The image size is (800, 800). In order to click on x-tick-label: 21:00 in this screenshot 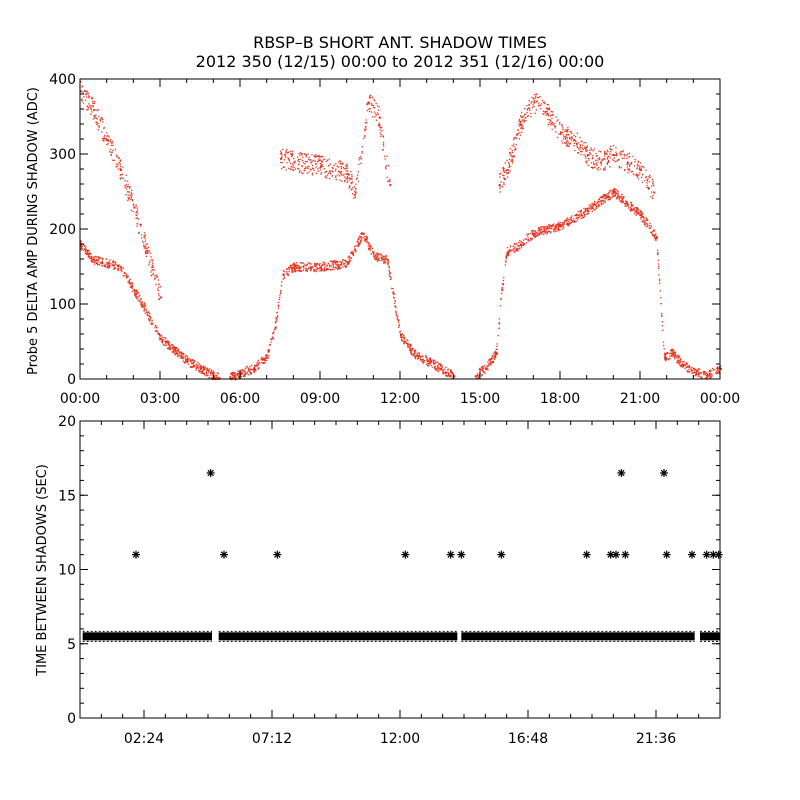, I will do `click(640, 399)`.